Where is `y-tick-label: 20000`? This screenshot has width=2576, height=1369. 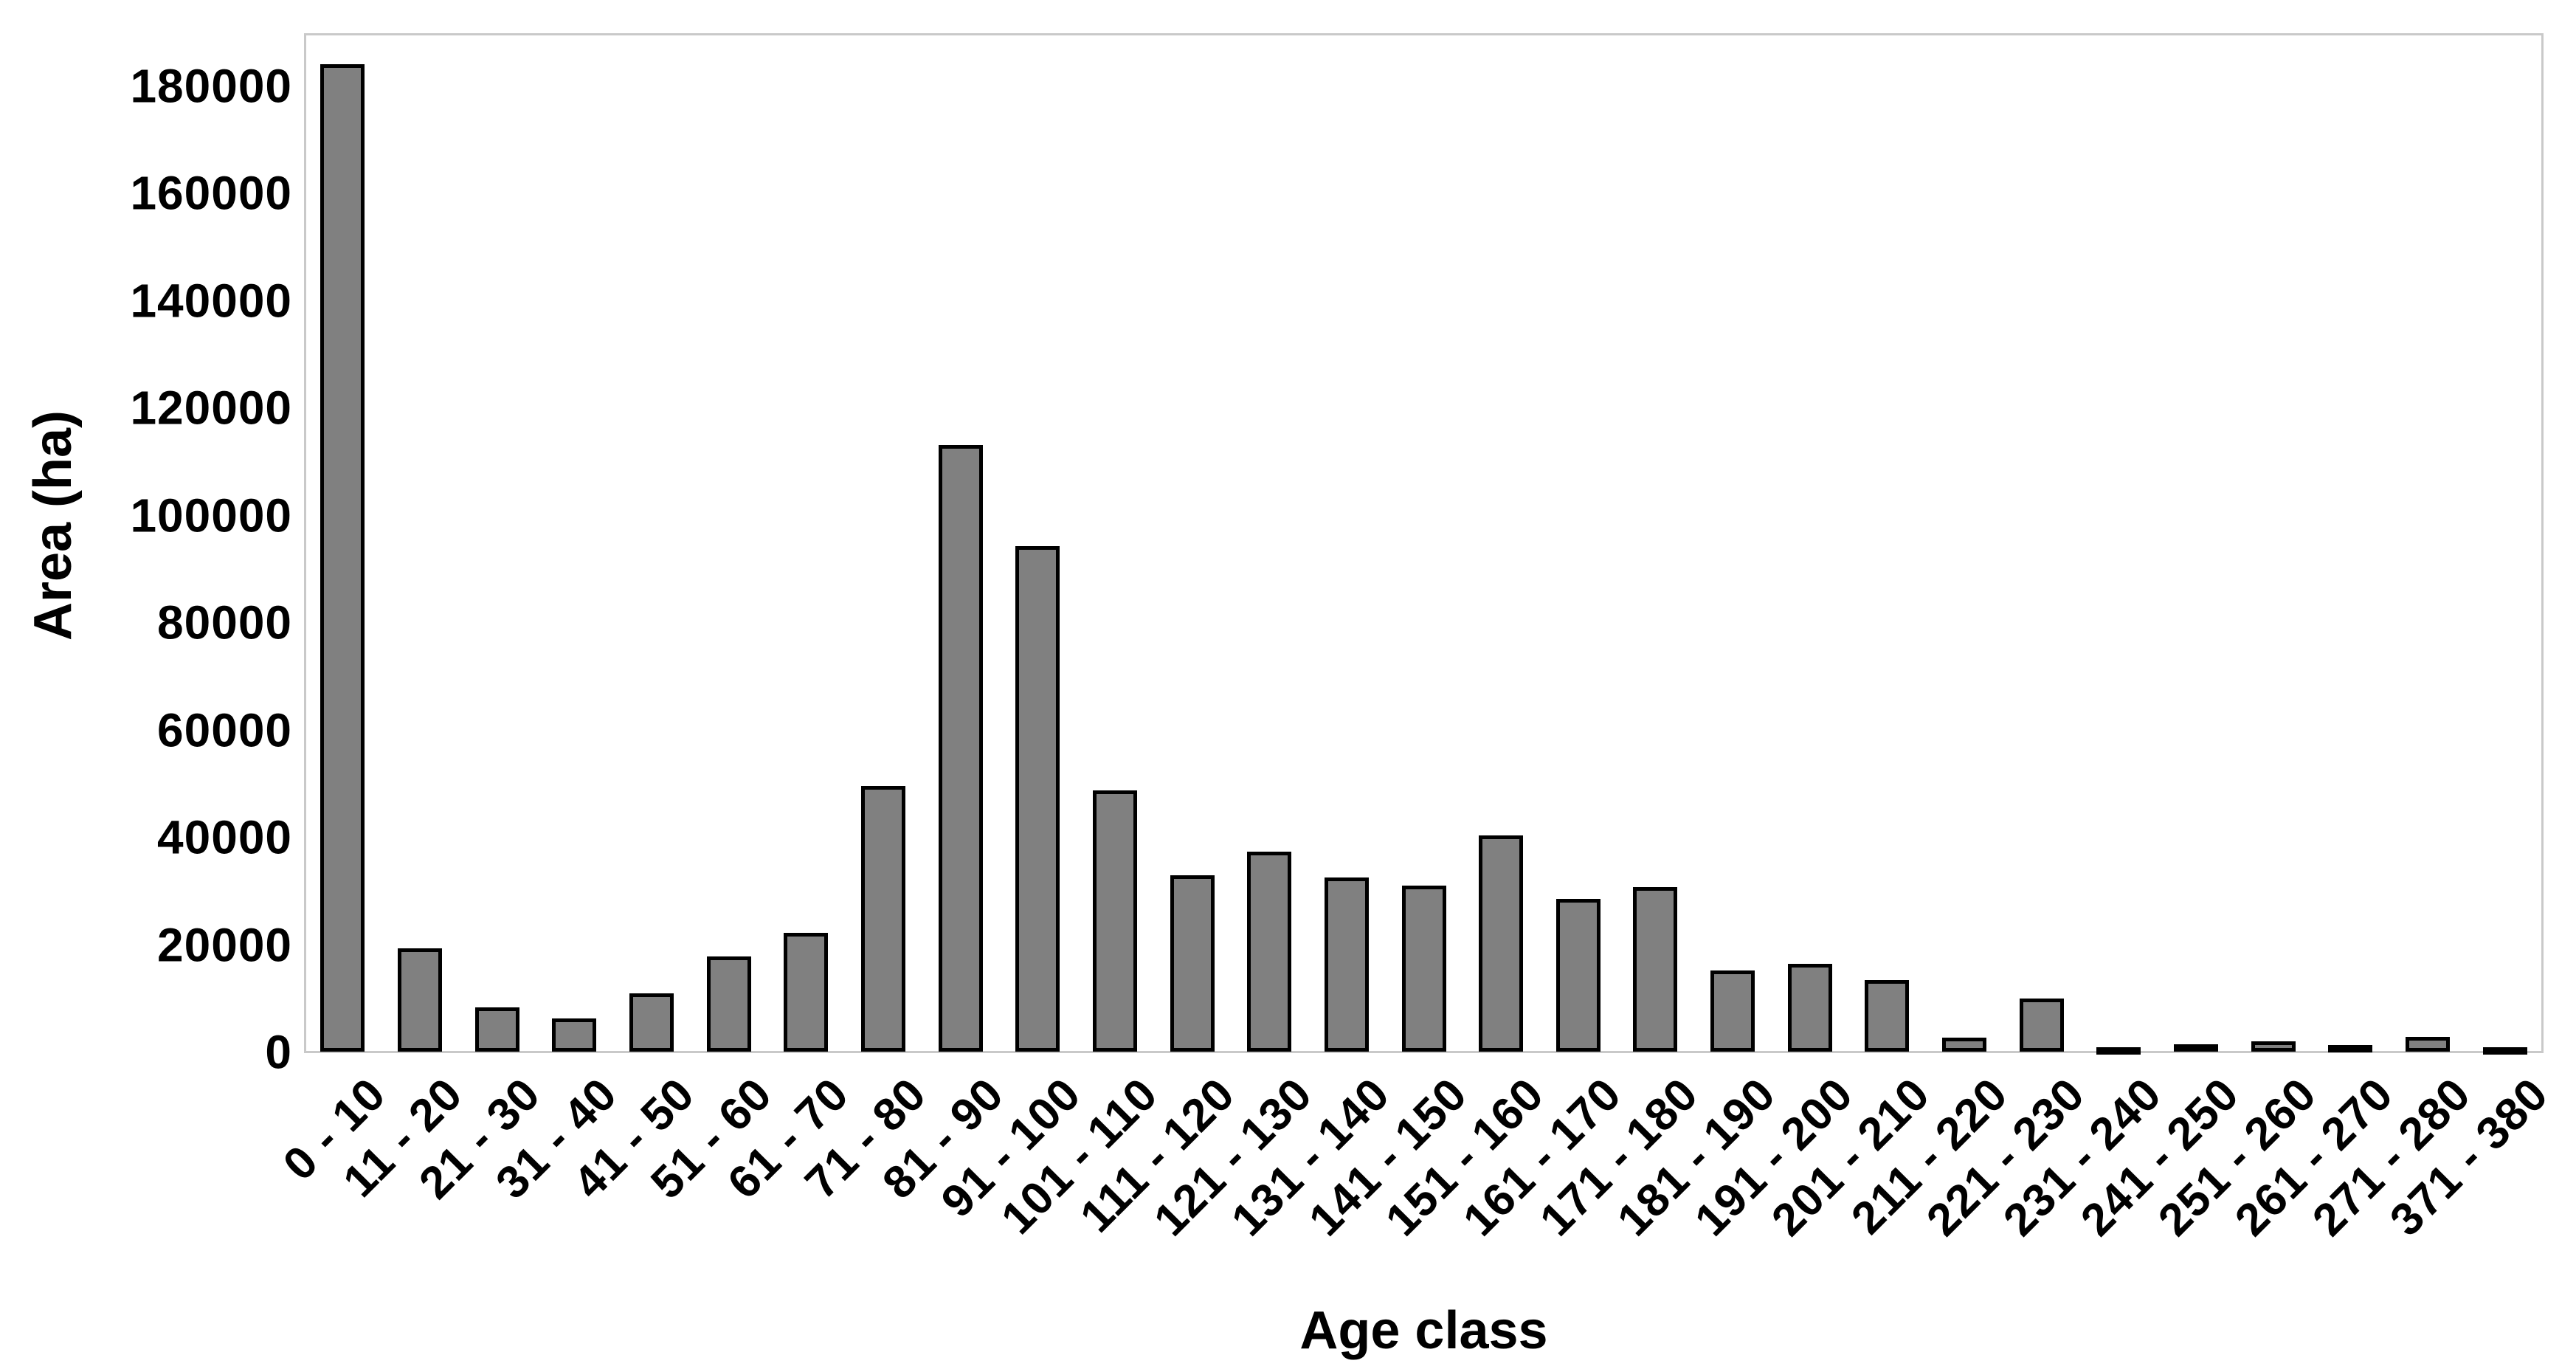
y-tick-label: 20000 is located at coordinates (224, 945).